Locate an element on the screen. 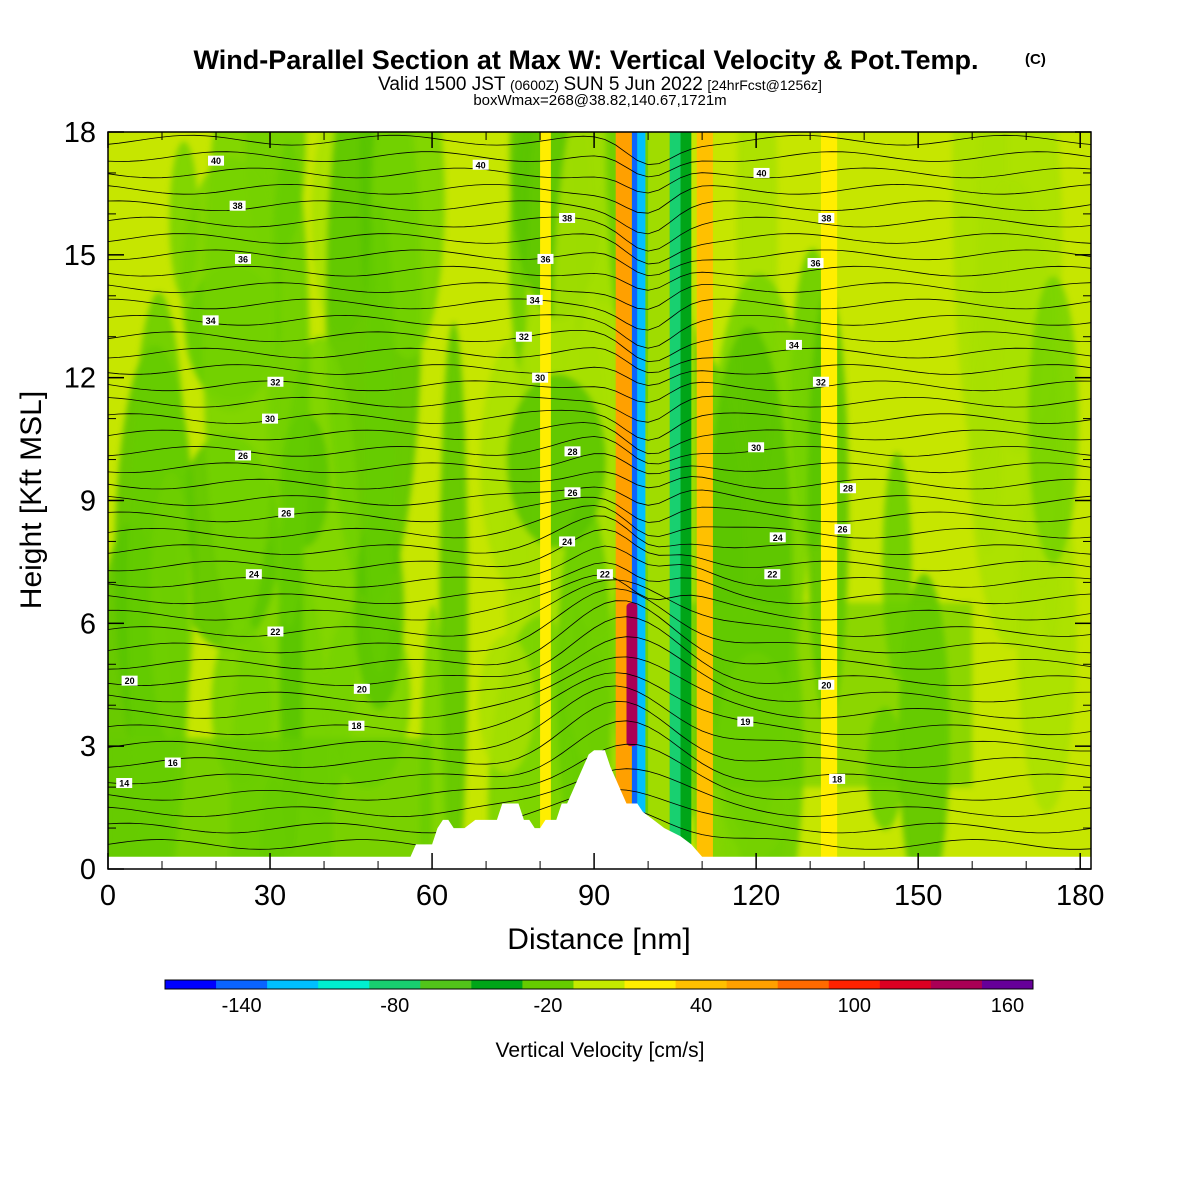 The width and height of the screenshot is (1200, 1200). y-tick-label: 15 is located at coordinates (80, 256).